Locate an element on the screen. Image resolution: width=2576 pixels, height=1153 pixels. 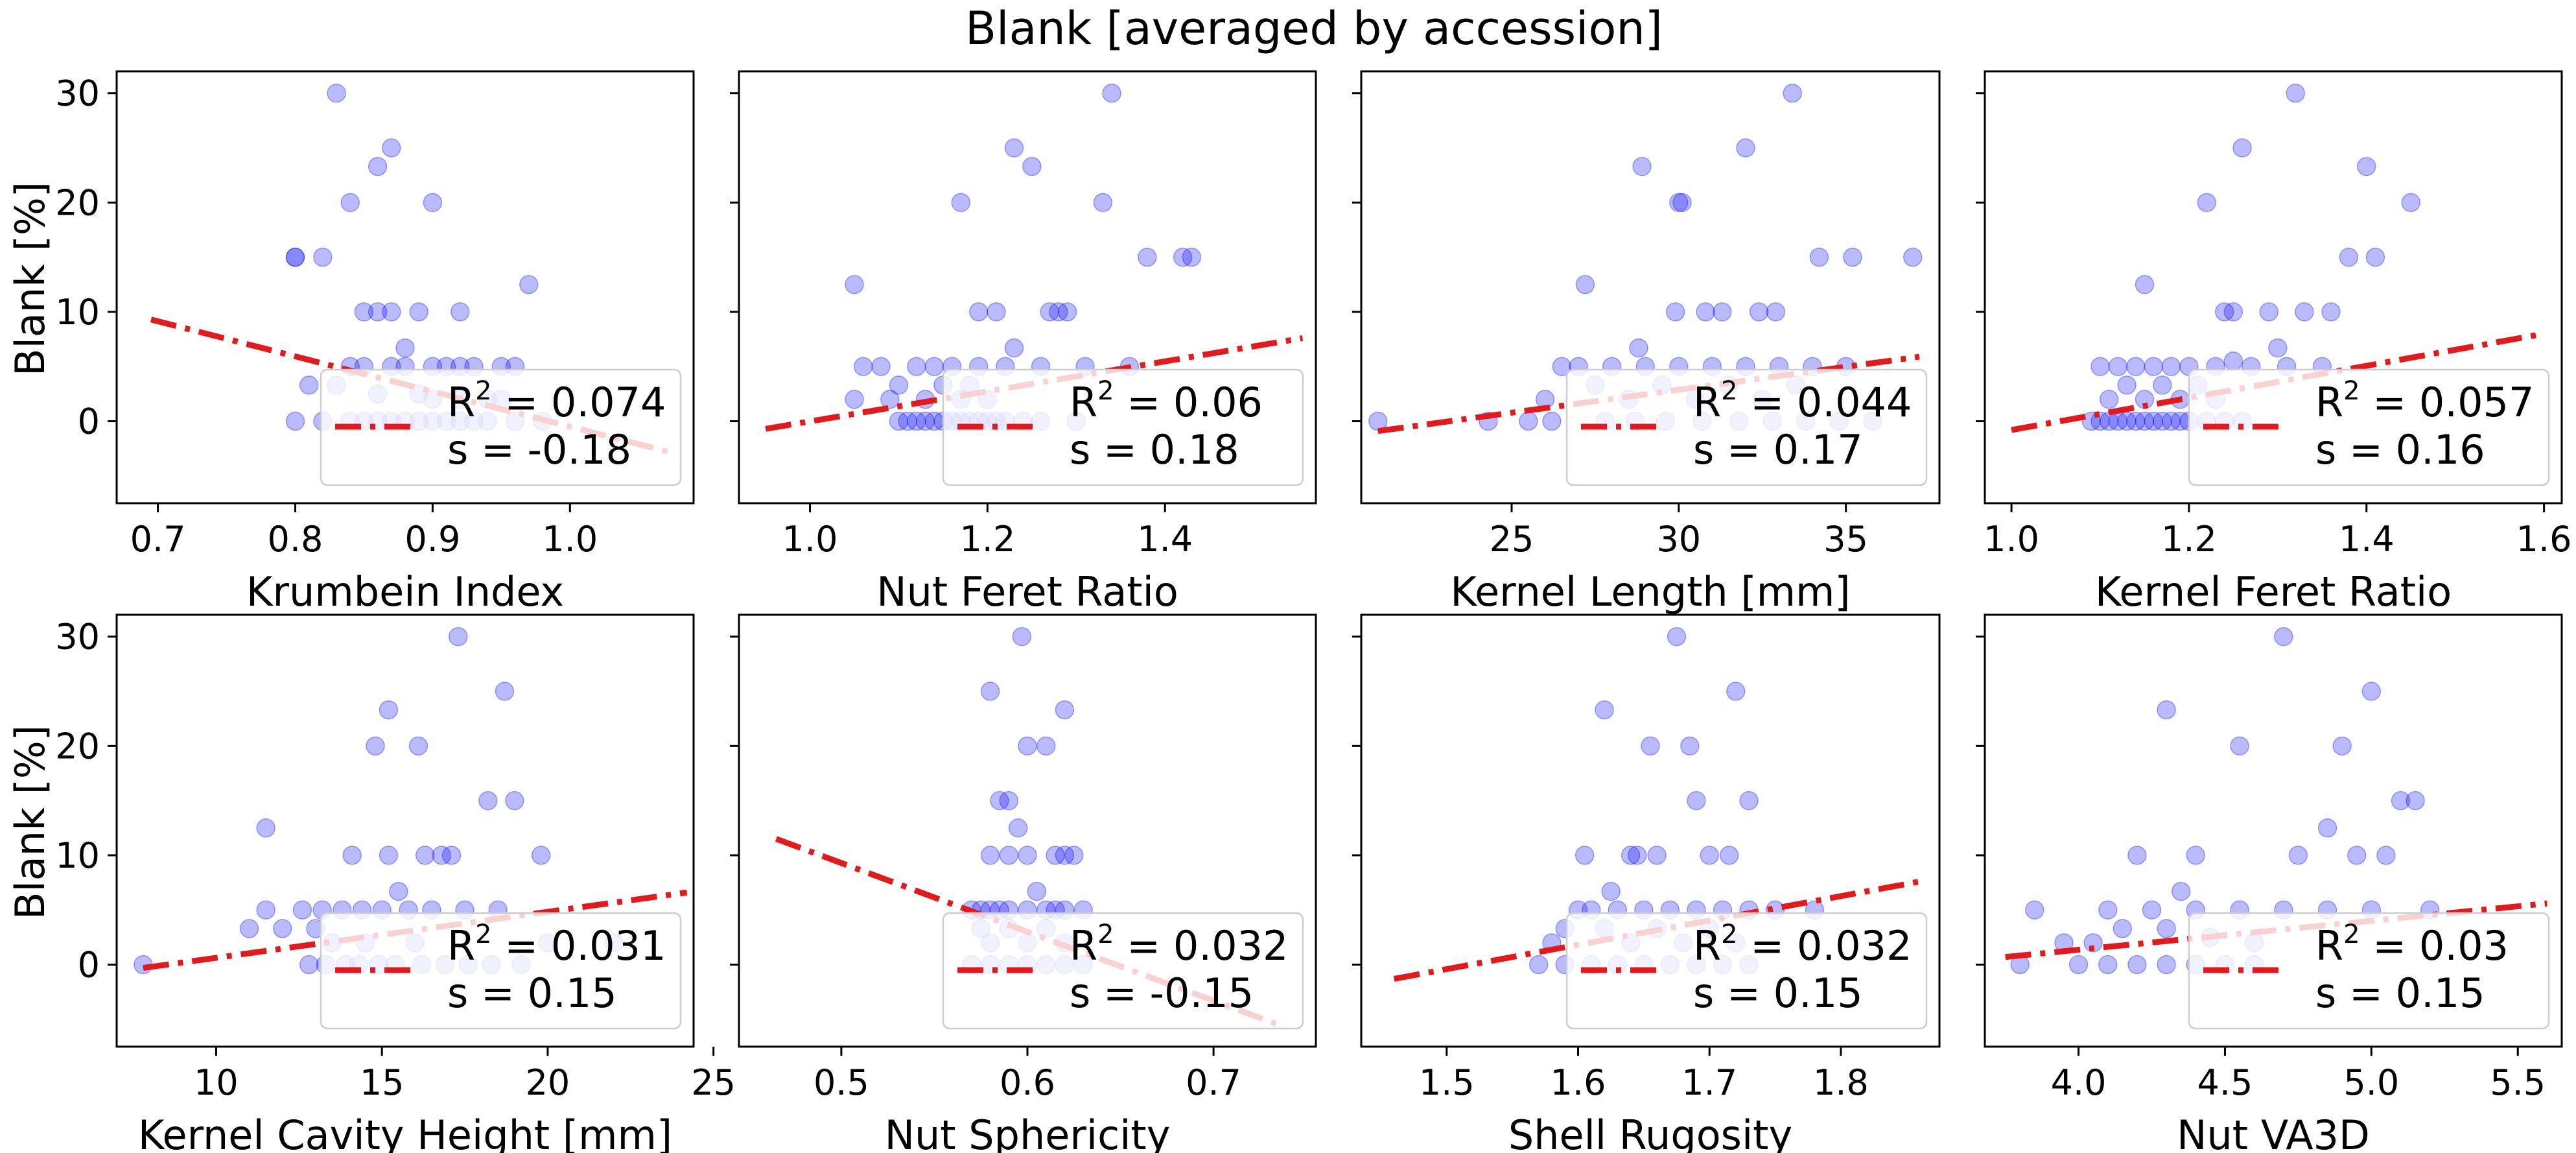
x-axis-label: Shell Rugosity is located at coordinates (1650, 1132).